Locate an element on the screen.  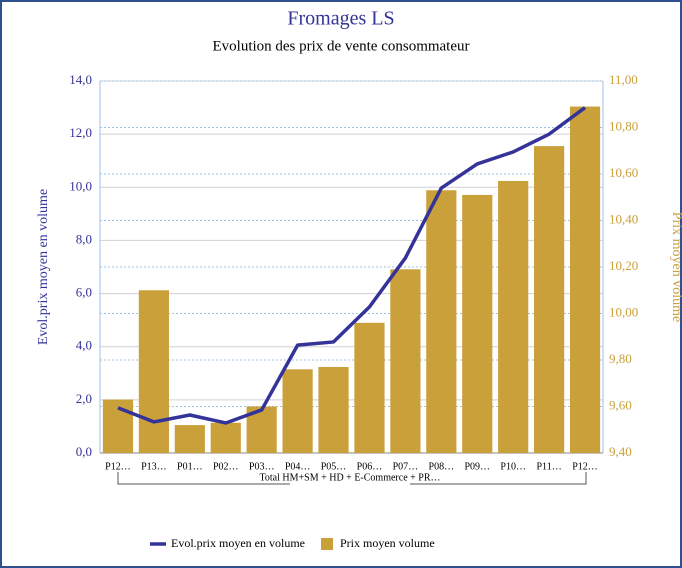
y-tick-label: 12,0 is located at coordinates (80, 132).